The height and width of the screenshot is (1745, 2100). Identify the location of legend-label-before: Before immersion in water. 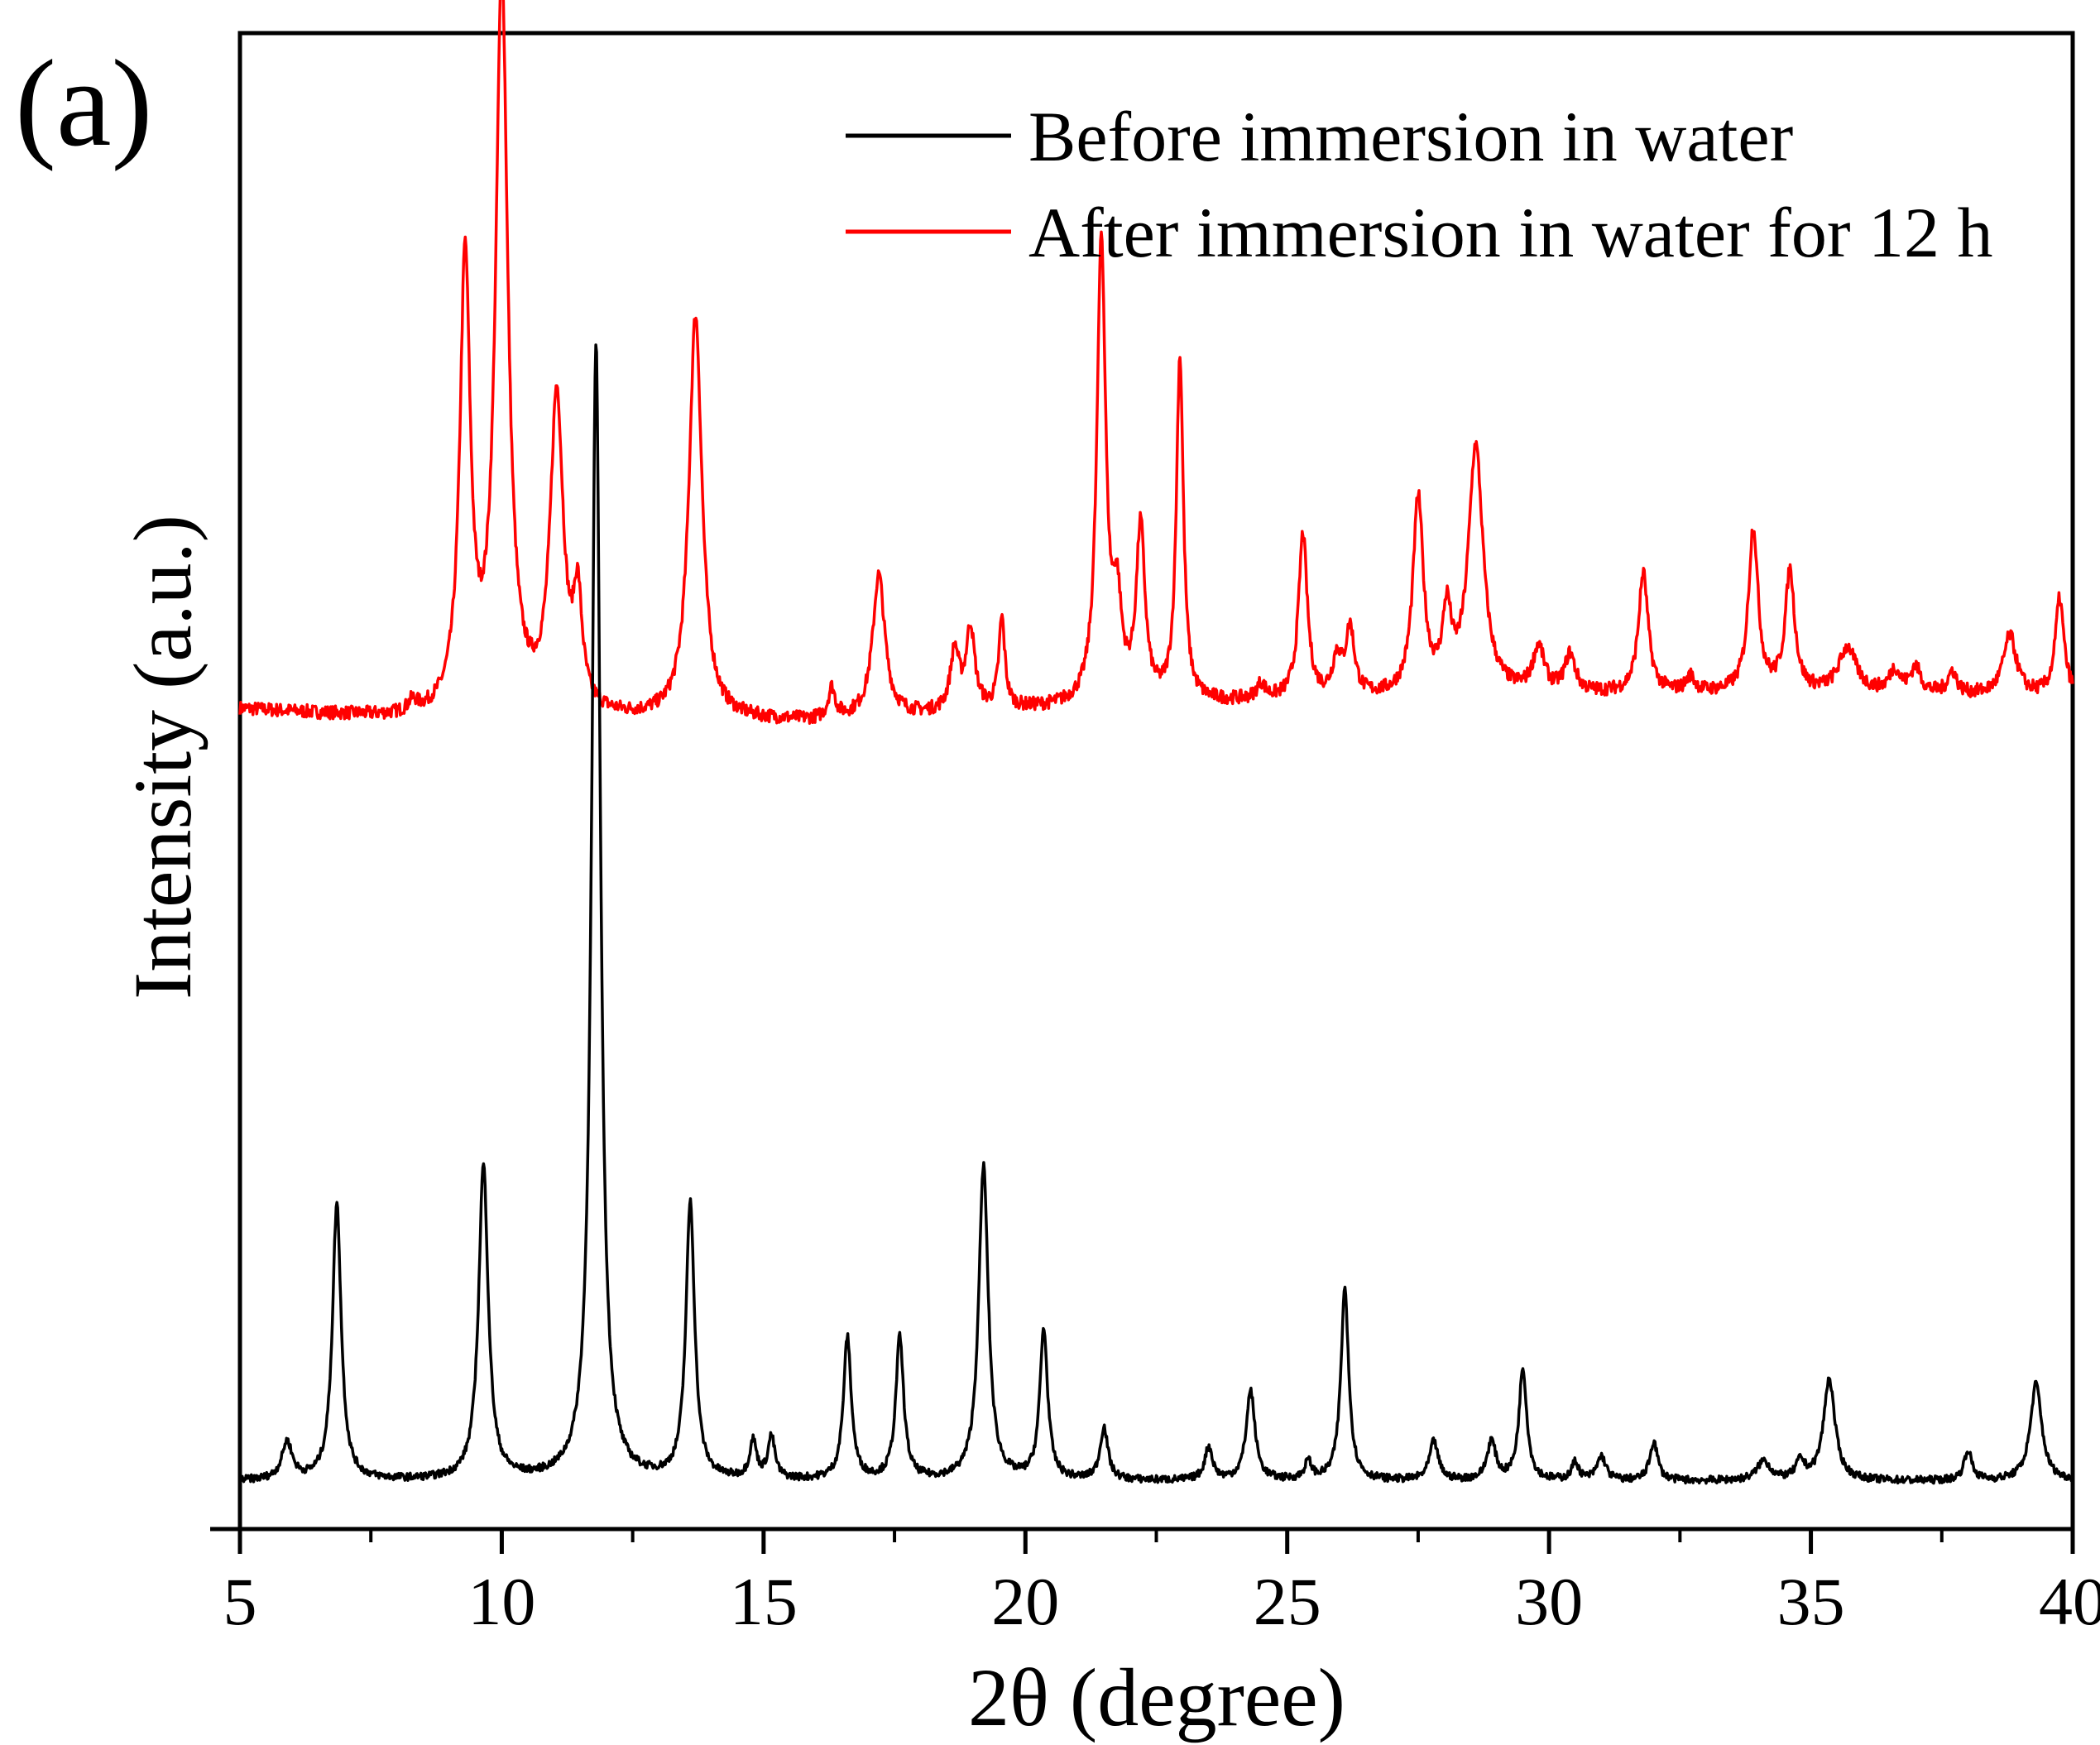
(1410, 136).